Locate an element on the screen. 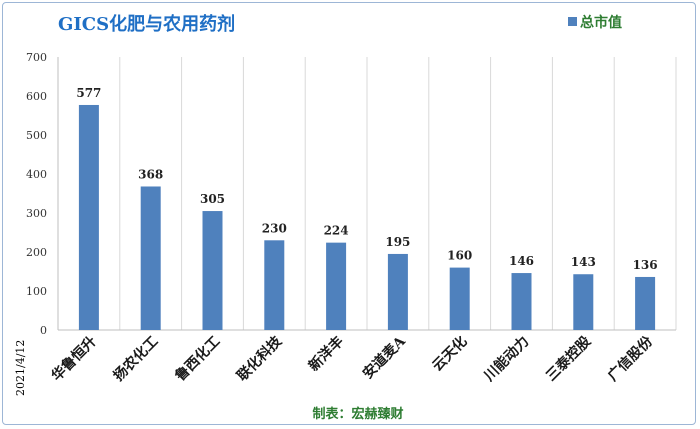 This screenshot has width=700, height=429. category-label: 三泰控股 is located at coordinates (569, 358).